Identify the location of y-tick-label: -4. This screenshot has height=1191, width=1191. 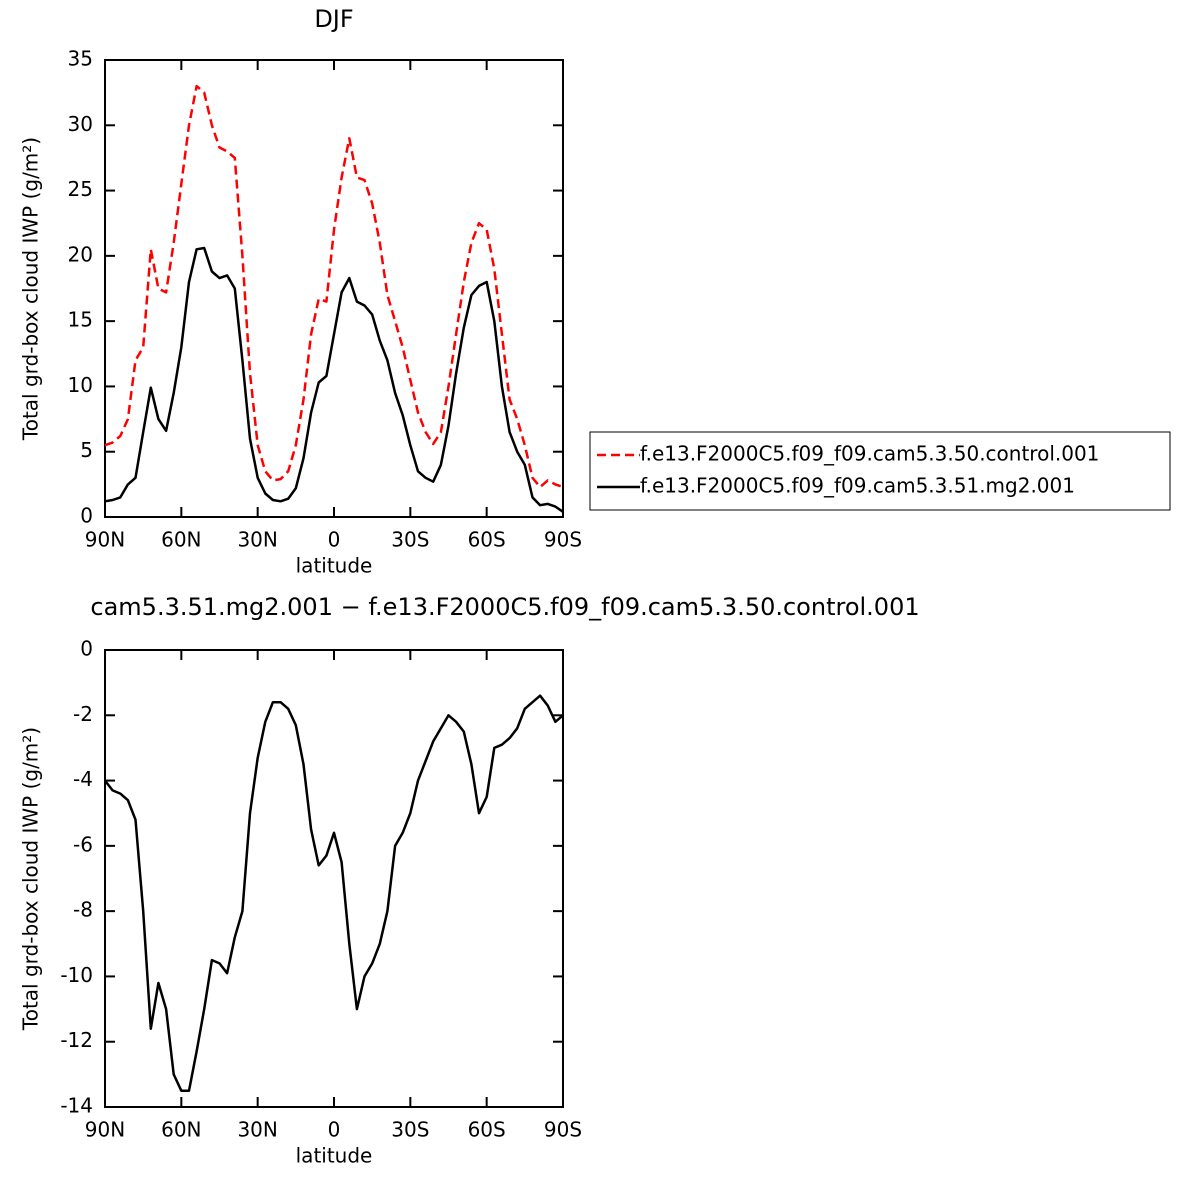
(83, 779).